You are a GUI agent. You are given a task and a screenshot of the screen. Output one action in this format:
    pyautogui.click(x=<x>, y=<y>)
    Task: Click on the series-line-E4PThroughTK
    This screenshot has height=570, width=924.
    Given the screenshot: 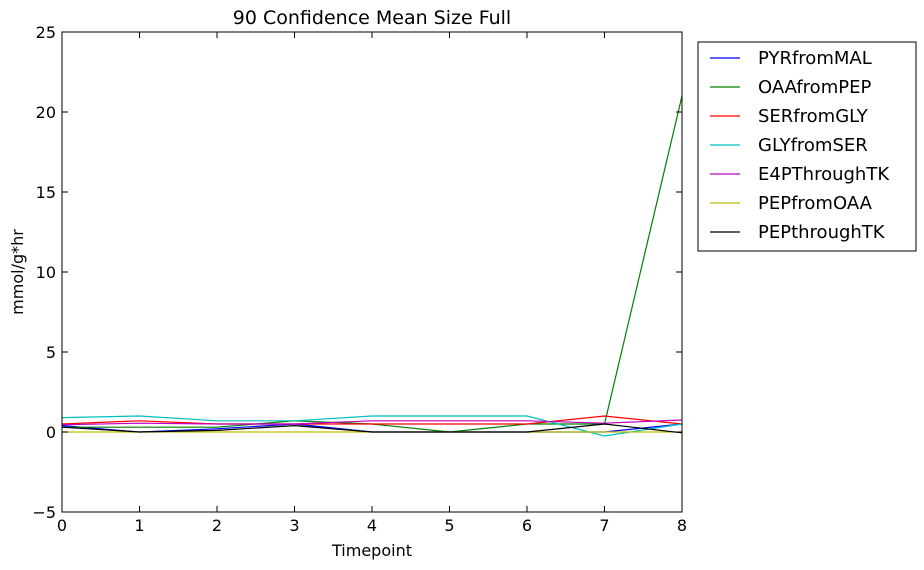 What is the action you would take?
    pyautogui.click(x=372, y=422)
    